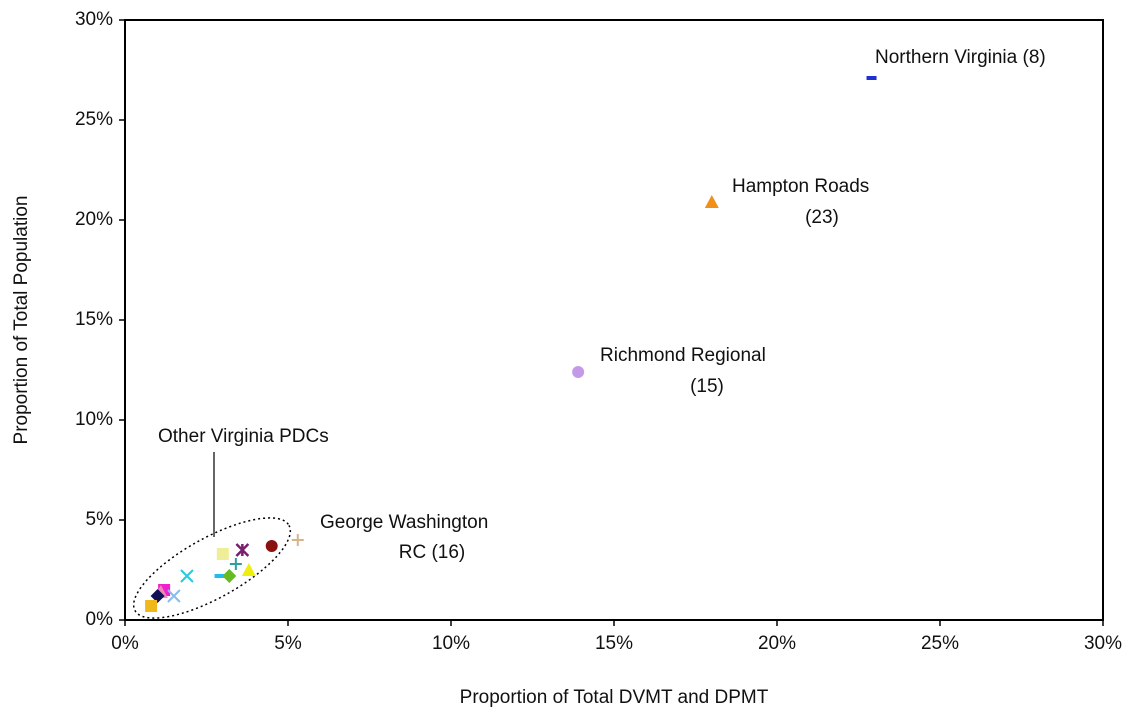  What do you see at coordinates (125, 643) in the screenshot?
I see `x-tick-label: 0%` at bounding box center [125, 643].